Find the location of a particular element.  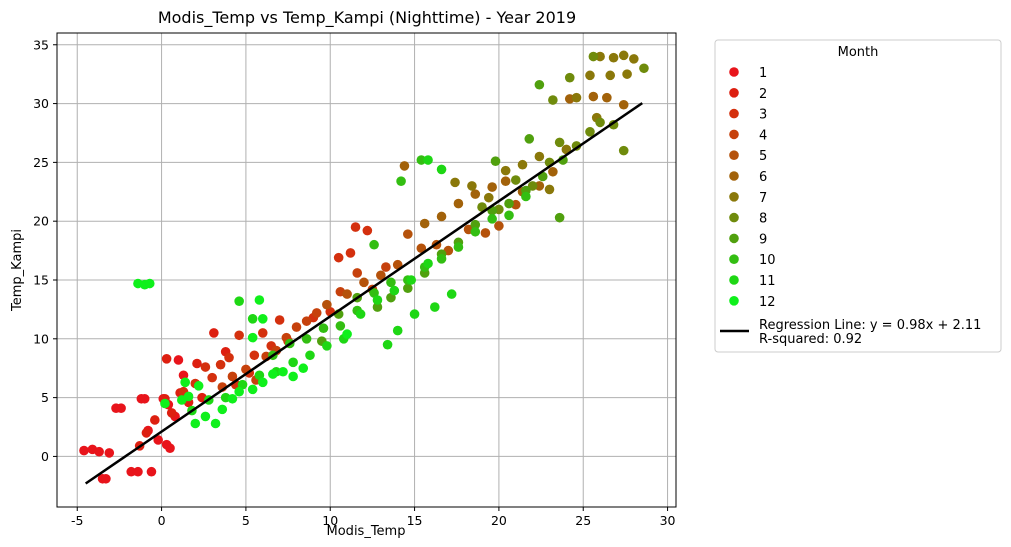

y-axis-title: Temp_Kampi is located at coordinates (17, 270).